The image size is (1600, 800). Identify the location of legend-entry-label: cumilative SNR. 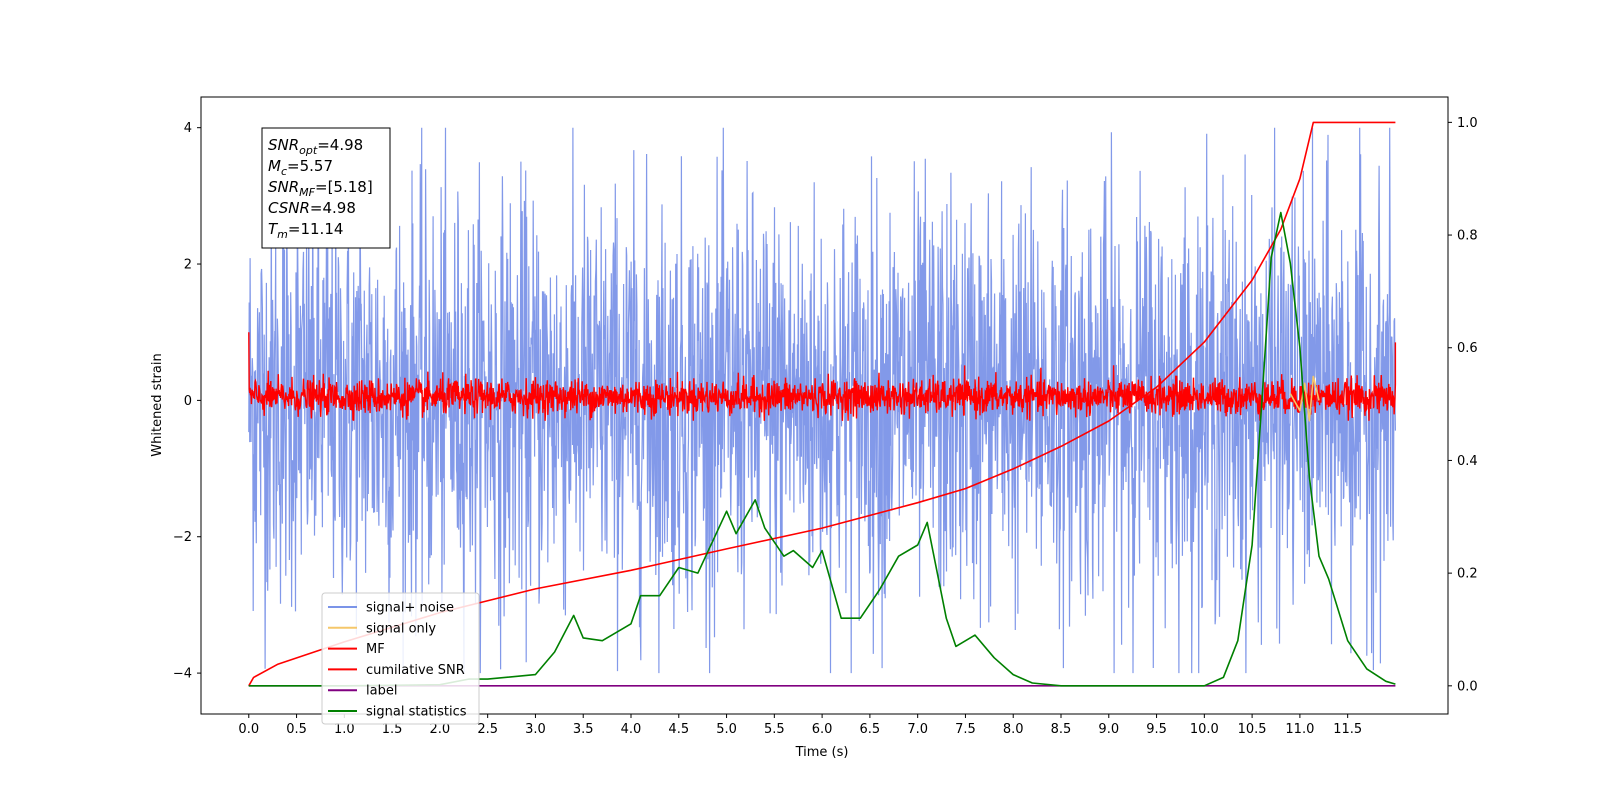
(415, 670).